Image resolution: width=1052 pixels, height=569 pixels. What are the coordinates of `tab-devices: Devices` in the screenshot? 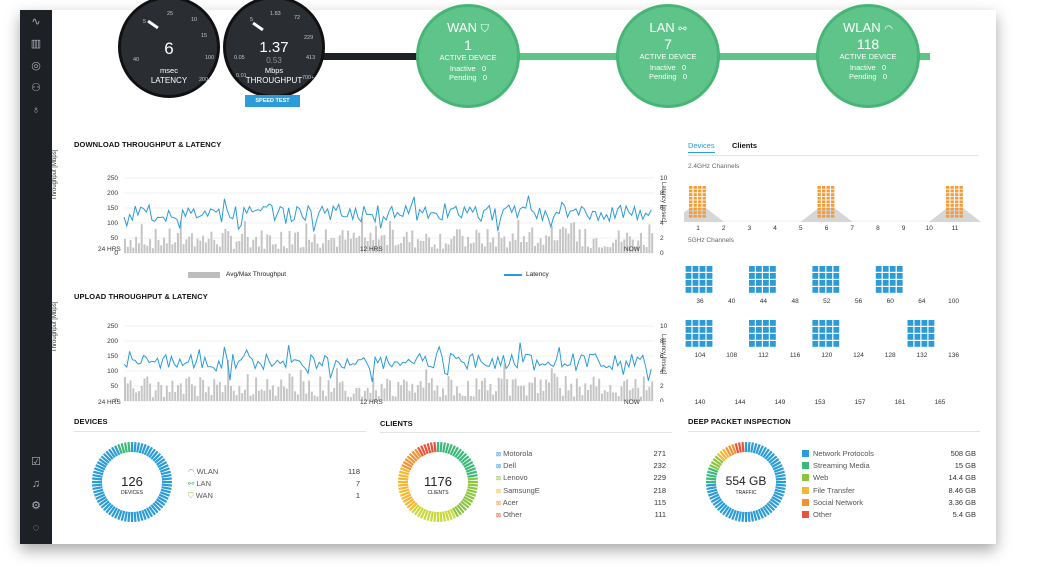 It's located at (701, 147).